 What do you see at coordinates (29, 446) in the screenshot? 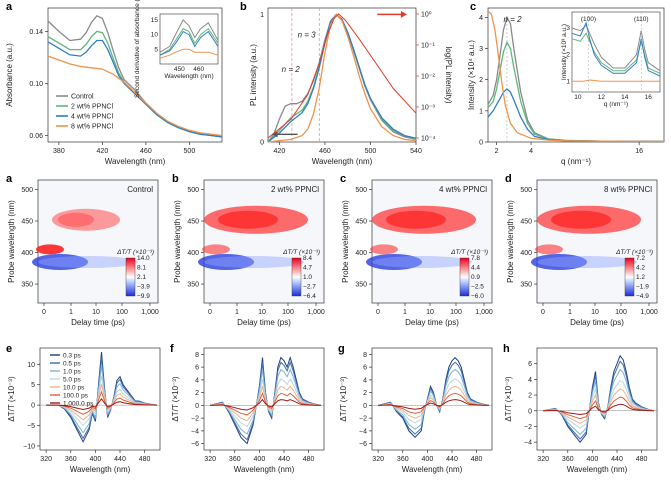
I see `y-tick-label: −10` at bounding box center [29, 446].